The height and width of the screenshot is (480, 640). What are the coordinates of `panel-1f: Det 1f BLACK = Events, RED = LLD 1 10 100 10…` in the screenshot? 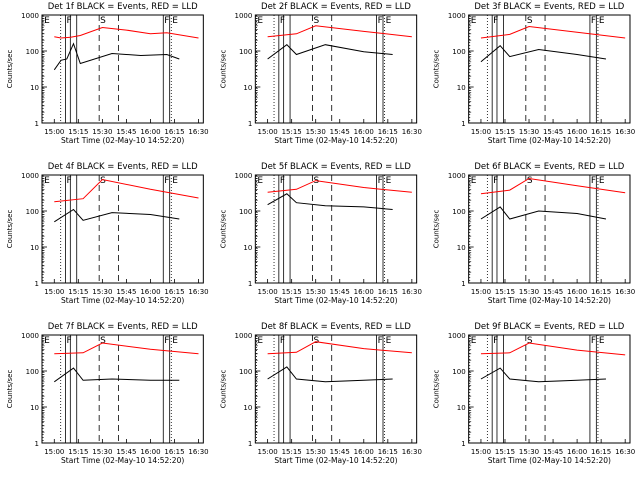 It's located at (107, 73).